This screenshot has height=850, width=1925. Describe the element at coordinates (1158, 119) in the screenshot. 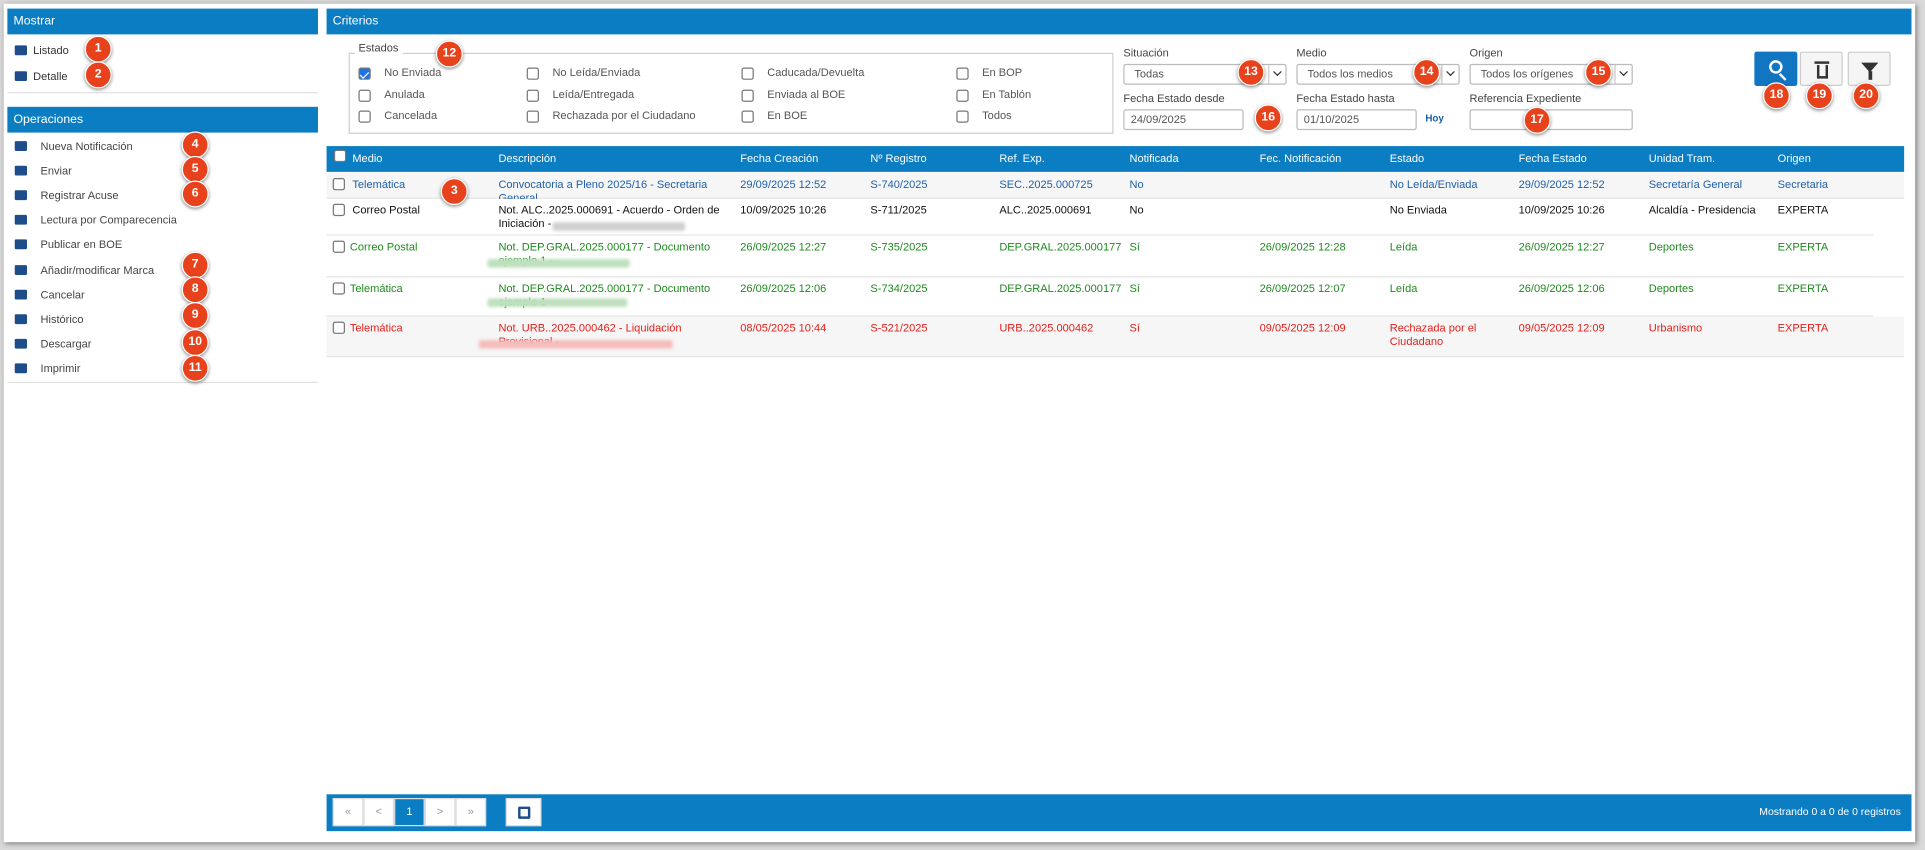

I see `input-value: 24/09/2025` at that location.